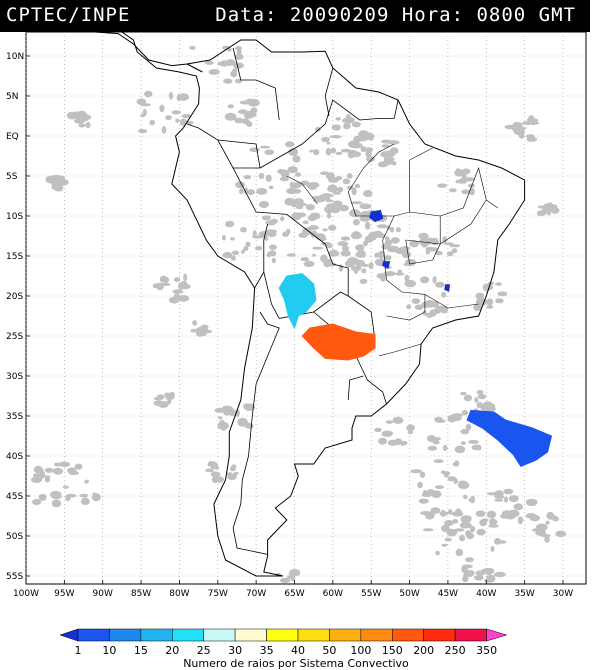 This screenshot has height=670, width=600. Describe the element at coordinates (497, 635) in the screenshot. I see `colorbar-arrow-right` at that location.